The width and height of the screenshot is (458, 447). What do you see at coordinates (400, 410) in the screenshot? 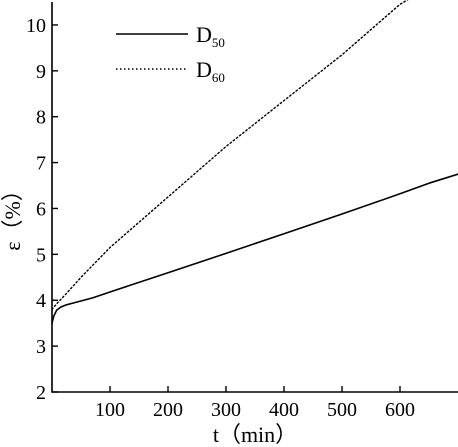
I see `x-tick-label: 600` at bounding box center [400, 410].